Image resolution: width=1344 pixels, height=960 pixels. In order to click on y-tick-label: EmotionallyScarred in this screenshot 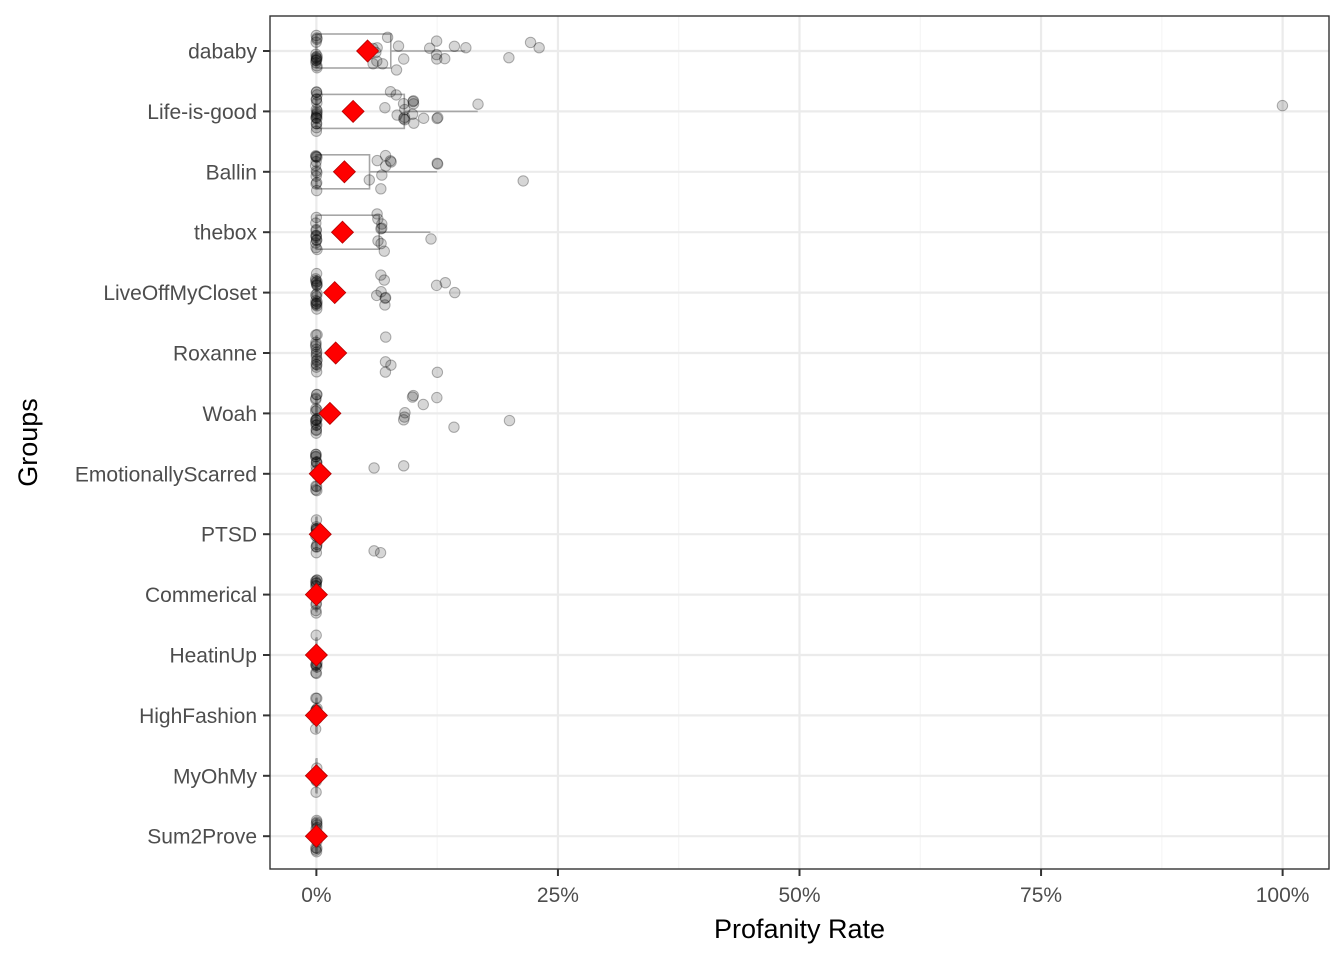, I will do `click(166, 474)`.